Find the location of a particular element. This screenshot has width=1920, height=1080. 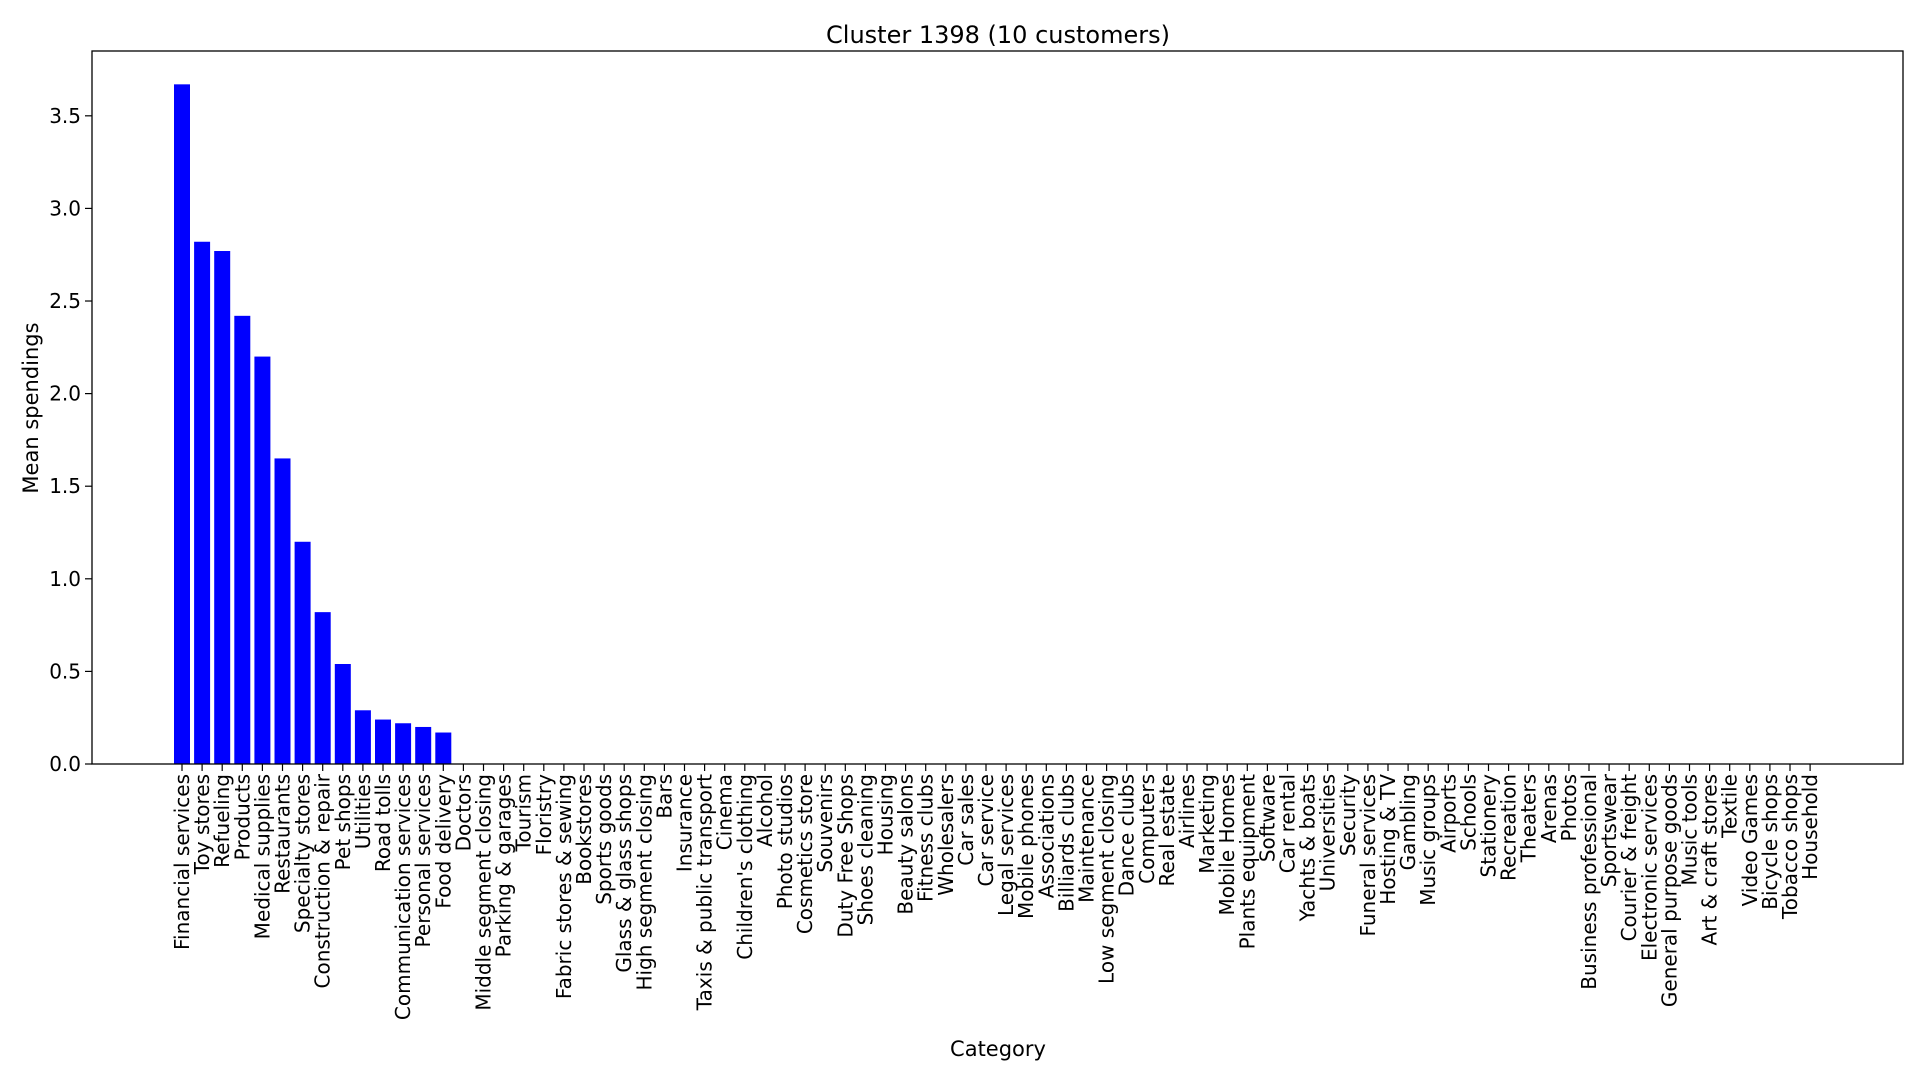

x-tick-label: Courier & freight is located at coordinates (1629, 858).